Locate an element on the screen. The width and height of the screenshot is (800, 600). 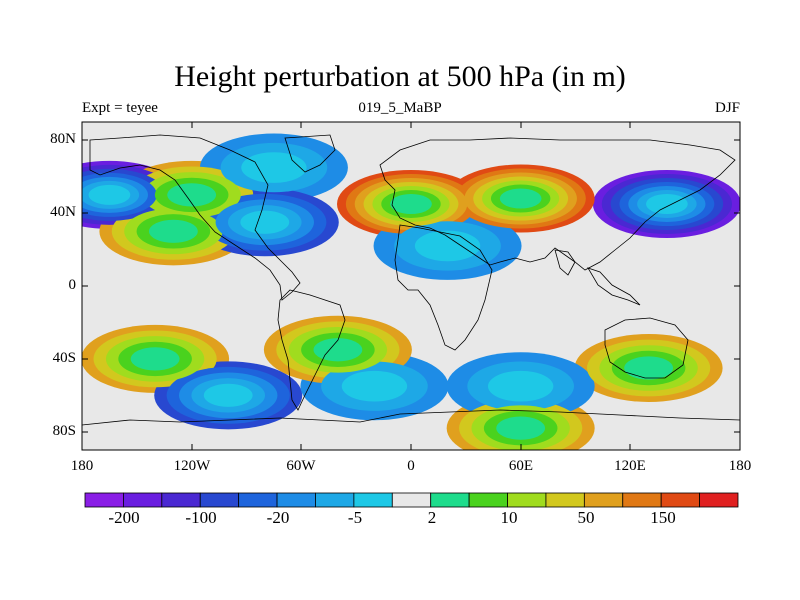
x-label-180-west: 180 is located at coordinates (82, 466).